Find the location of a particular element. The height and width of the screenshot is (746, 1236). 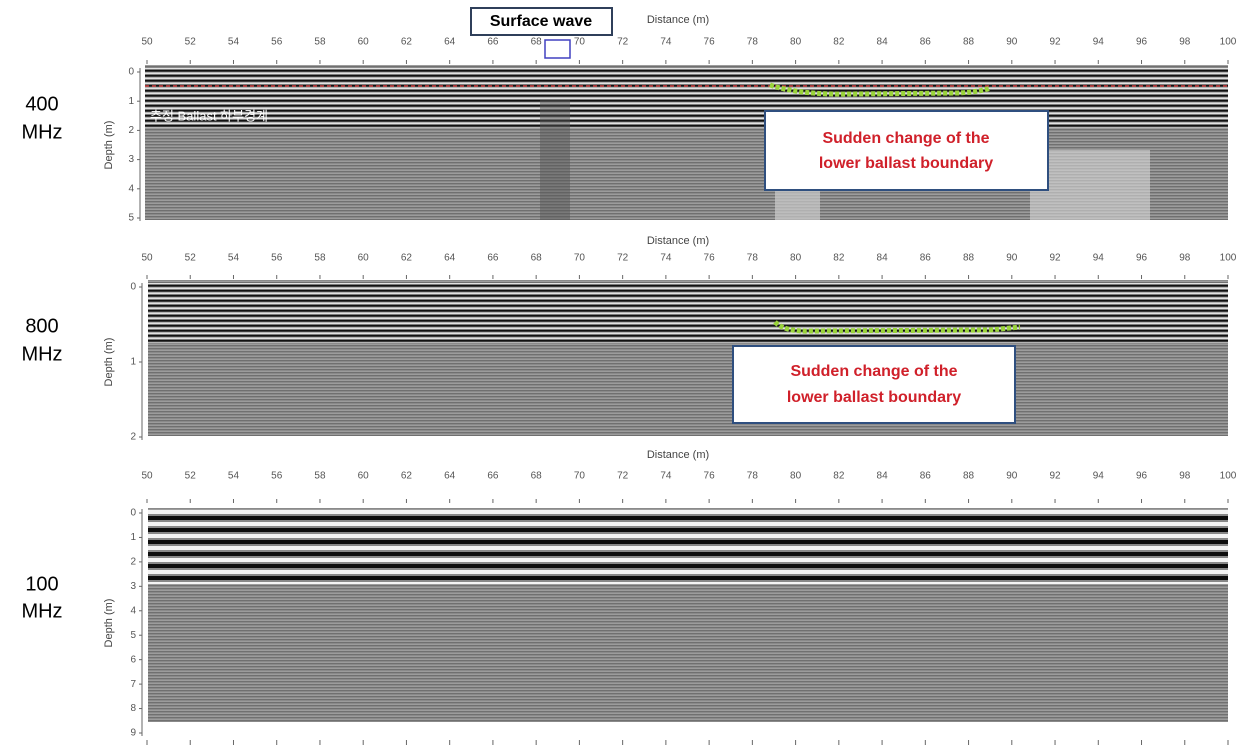

x-tick-label: 50 is located at coordinates (147, 258).